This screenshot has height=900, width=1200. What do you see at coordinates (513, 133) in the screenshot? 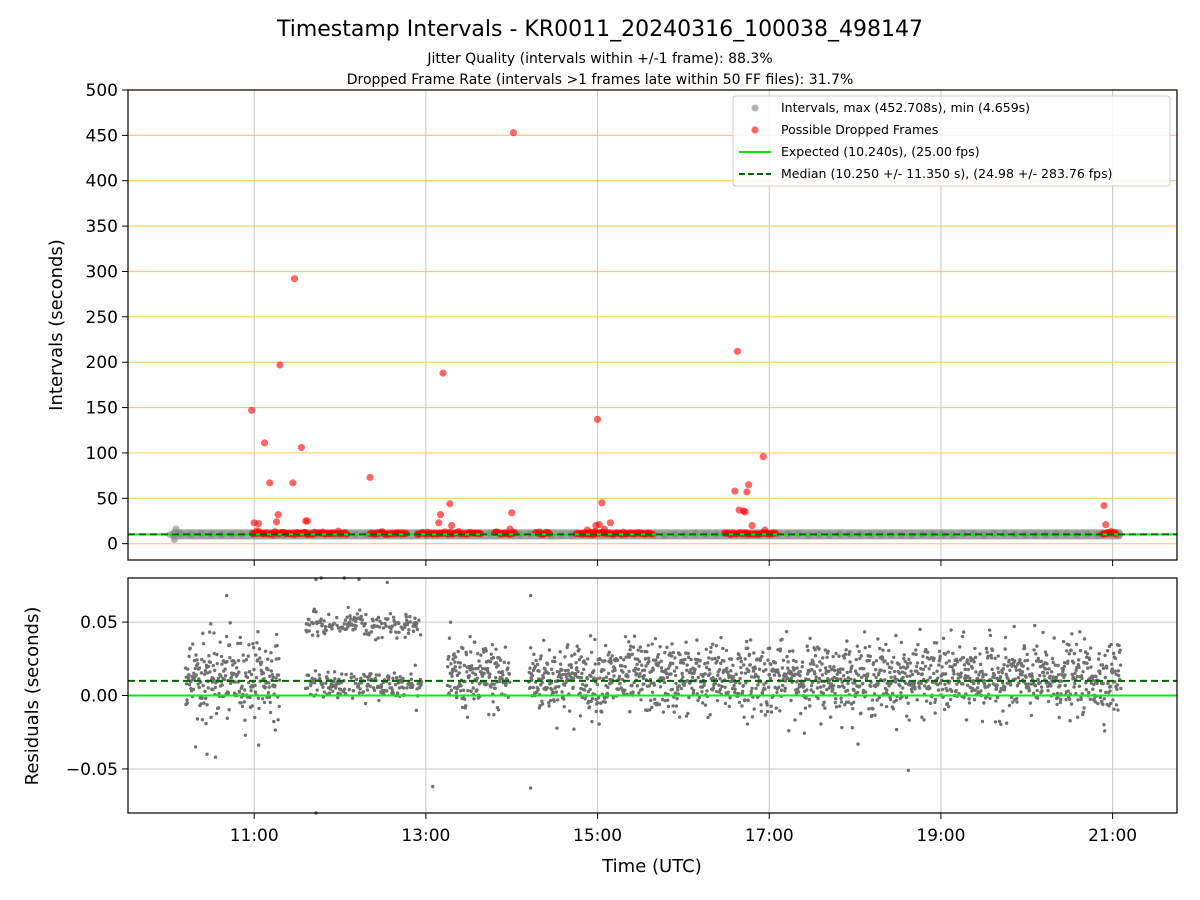
I see `dropped-frame-point` at bounding box center [513, 133].